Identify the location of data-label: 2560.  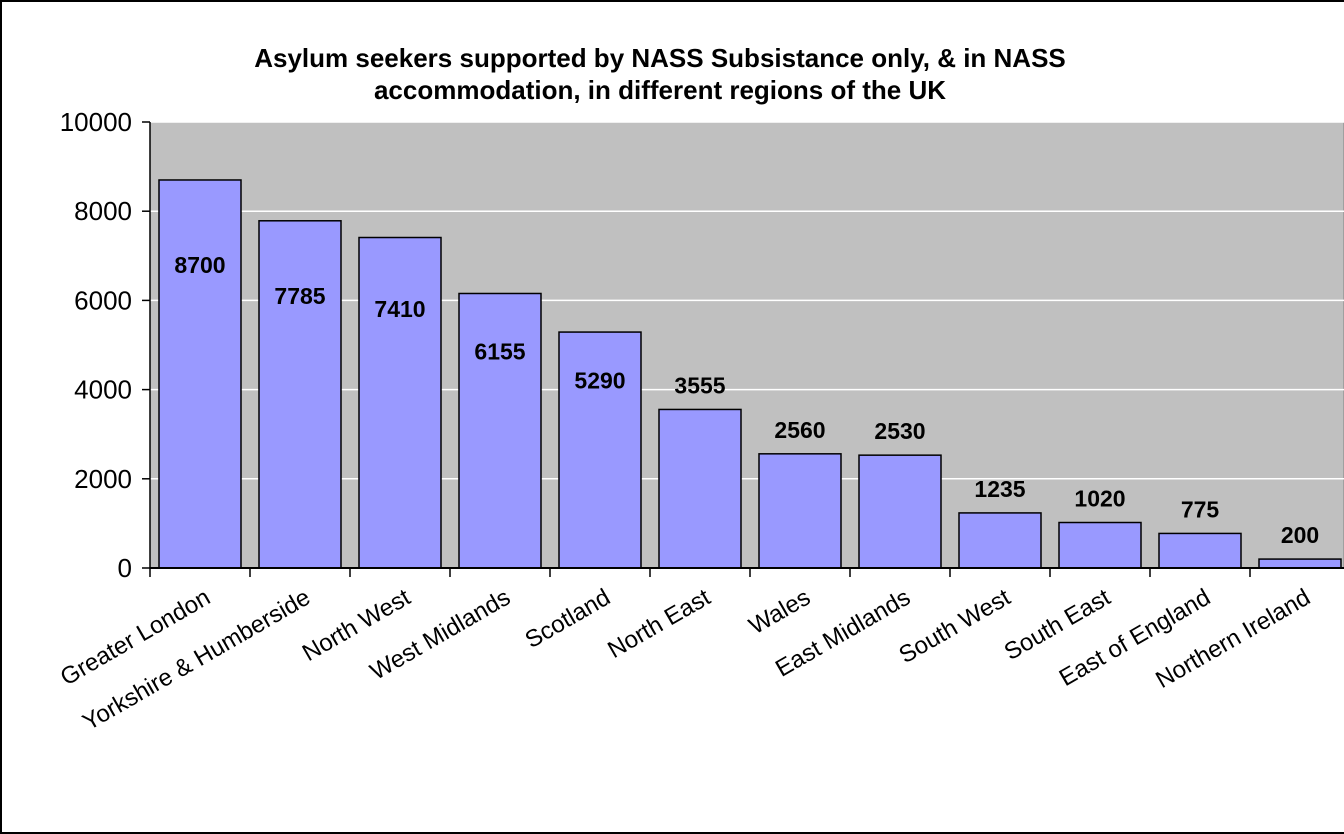
(799, 430).